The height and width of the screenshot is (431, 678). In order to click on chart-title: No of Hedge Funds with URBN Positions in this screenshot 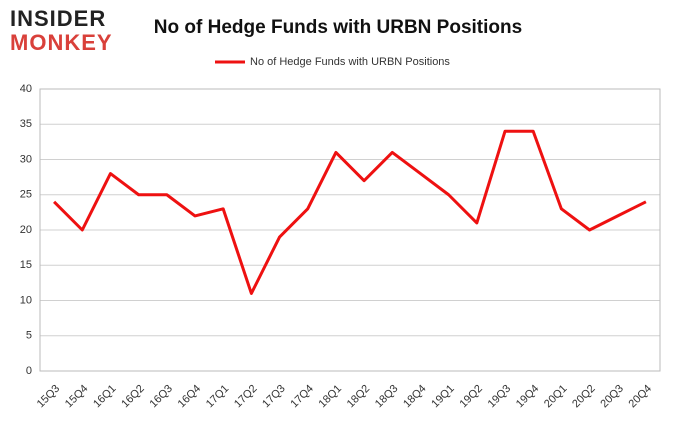, I will do `click(338, 27)`.